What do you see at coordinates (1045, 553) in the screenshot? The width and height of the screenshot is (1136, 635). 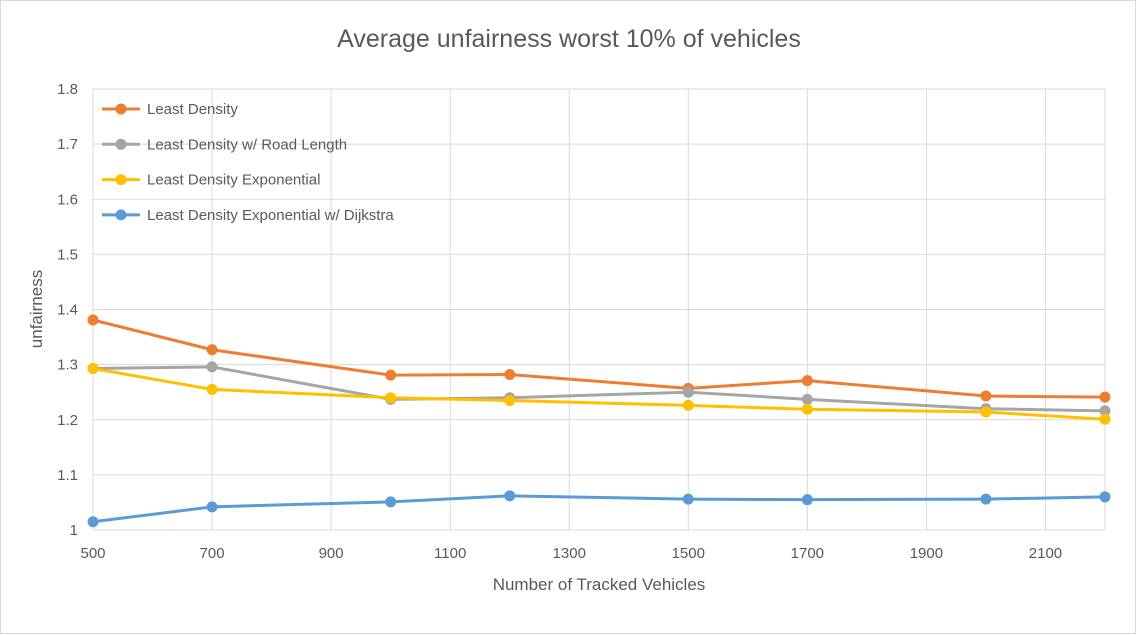 I see `x-tick-label: 2100` at bounding box center [1045, 553].